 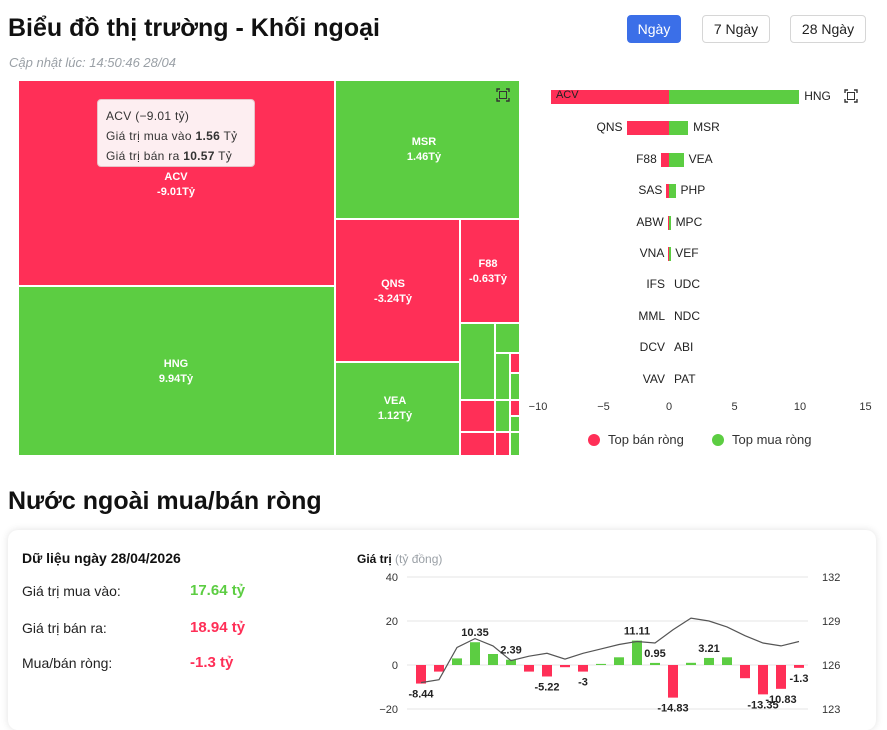 What do you see at coordinates (652, 347) in the screenshot?
I see `sell-ticker-label: DCV` at bounding box center [652, 347].